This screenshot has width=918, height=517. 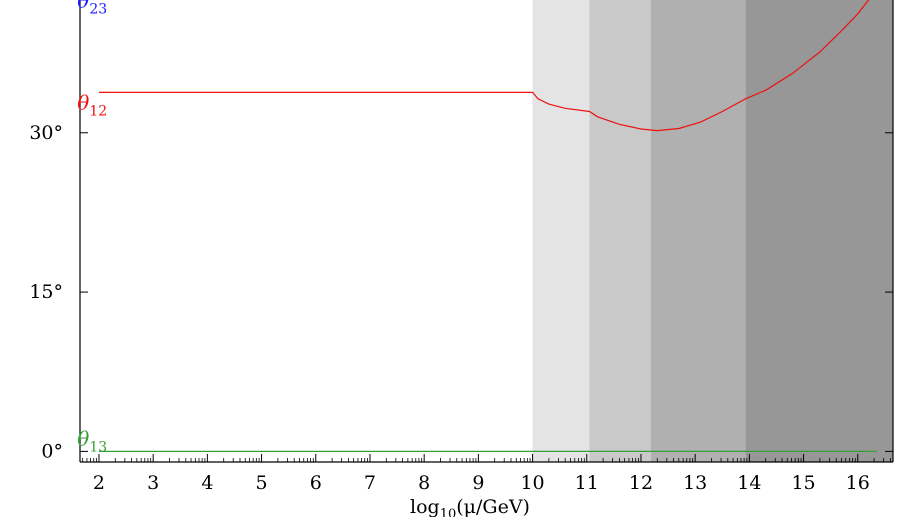 I want to click on x-tick-label: 9, so click(x=478, y=483).